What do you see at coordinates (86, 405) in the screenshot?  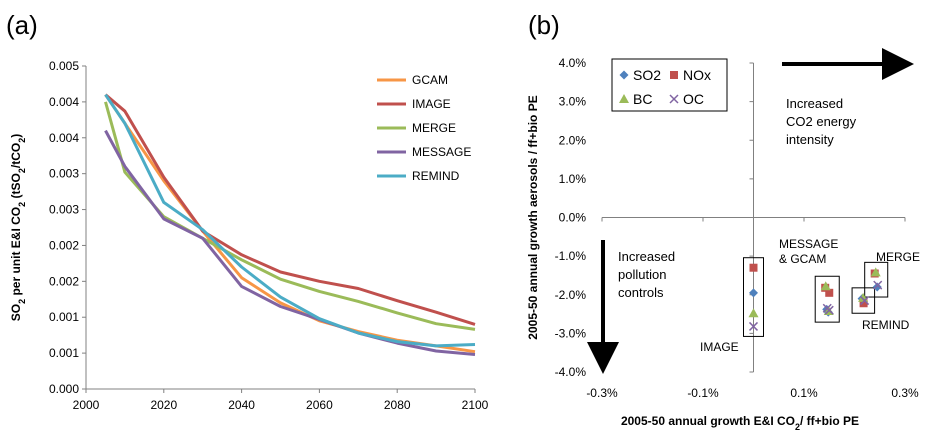 I see `panel-a-x-tick-label: 2000` at bounding box center [86, 405].